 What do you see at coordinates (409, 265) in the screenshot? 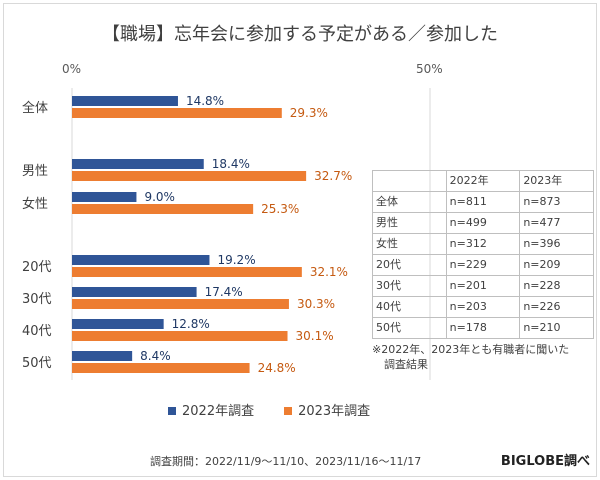
I see `table-cell: 20代` at bounding box center [409, 265].